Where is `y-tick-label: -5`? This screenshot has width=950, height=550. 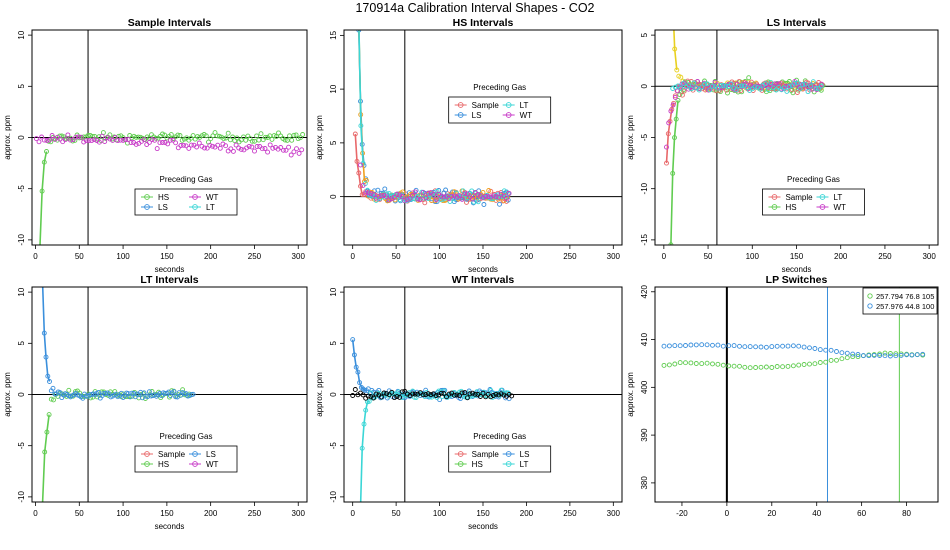 y-tick-label: -5 is located at coordinates (333, 446).